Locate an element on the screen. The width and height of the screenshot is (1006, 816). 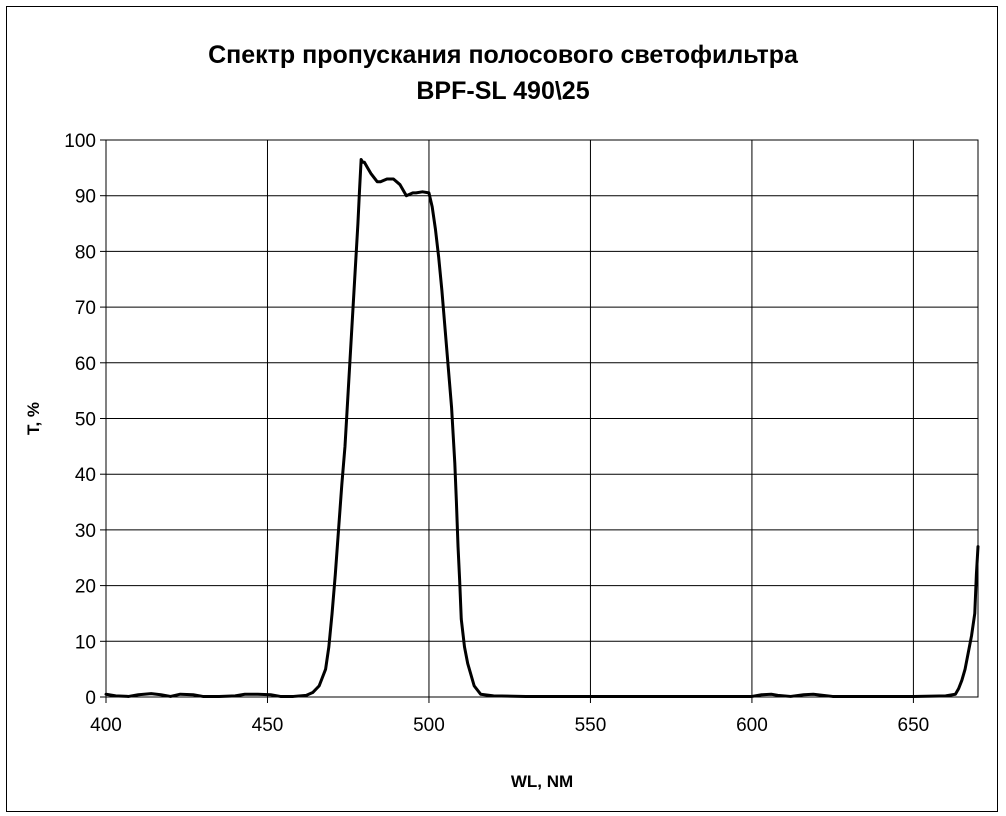
x-tick-label: 400 is located at coordinates (106, 725).